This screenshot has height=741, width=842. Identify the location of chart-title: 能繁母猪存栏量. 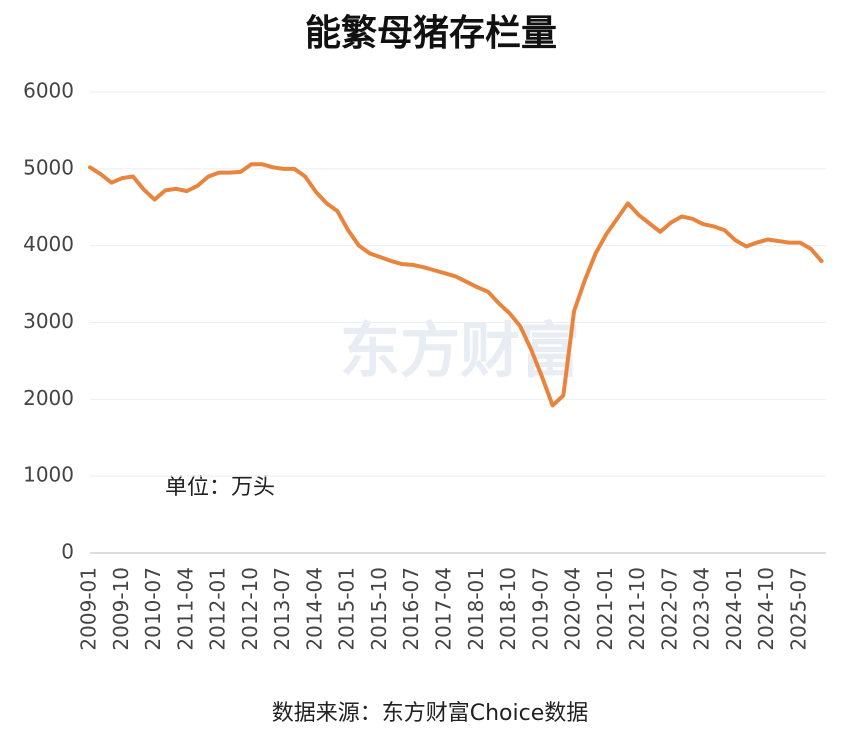
(431, 33).